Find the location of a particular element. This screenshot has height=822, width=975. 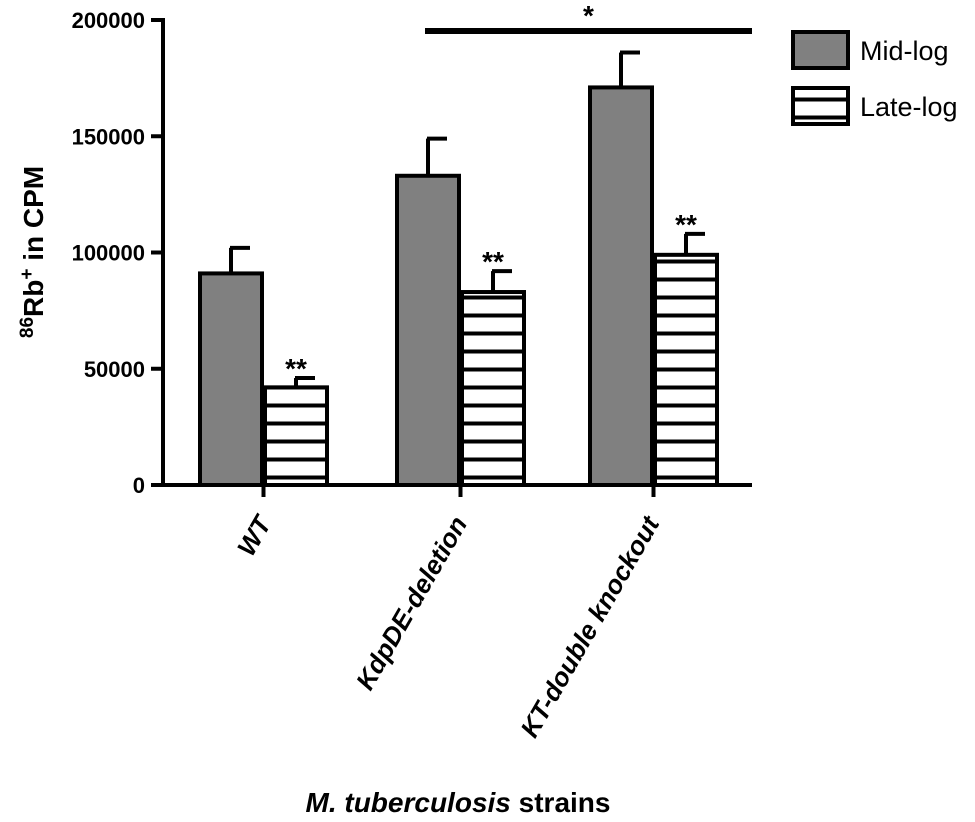

legend-label: Late-log is located at coordinates (909, 107).